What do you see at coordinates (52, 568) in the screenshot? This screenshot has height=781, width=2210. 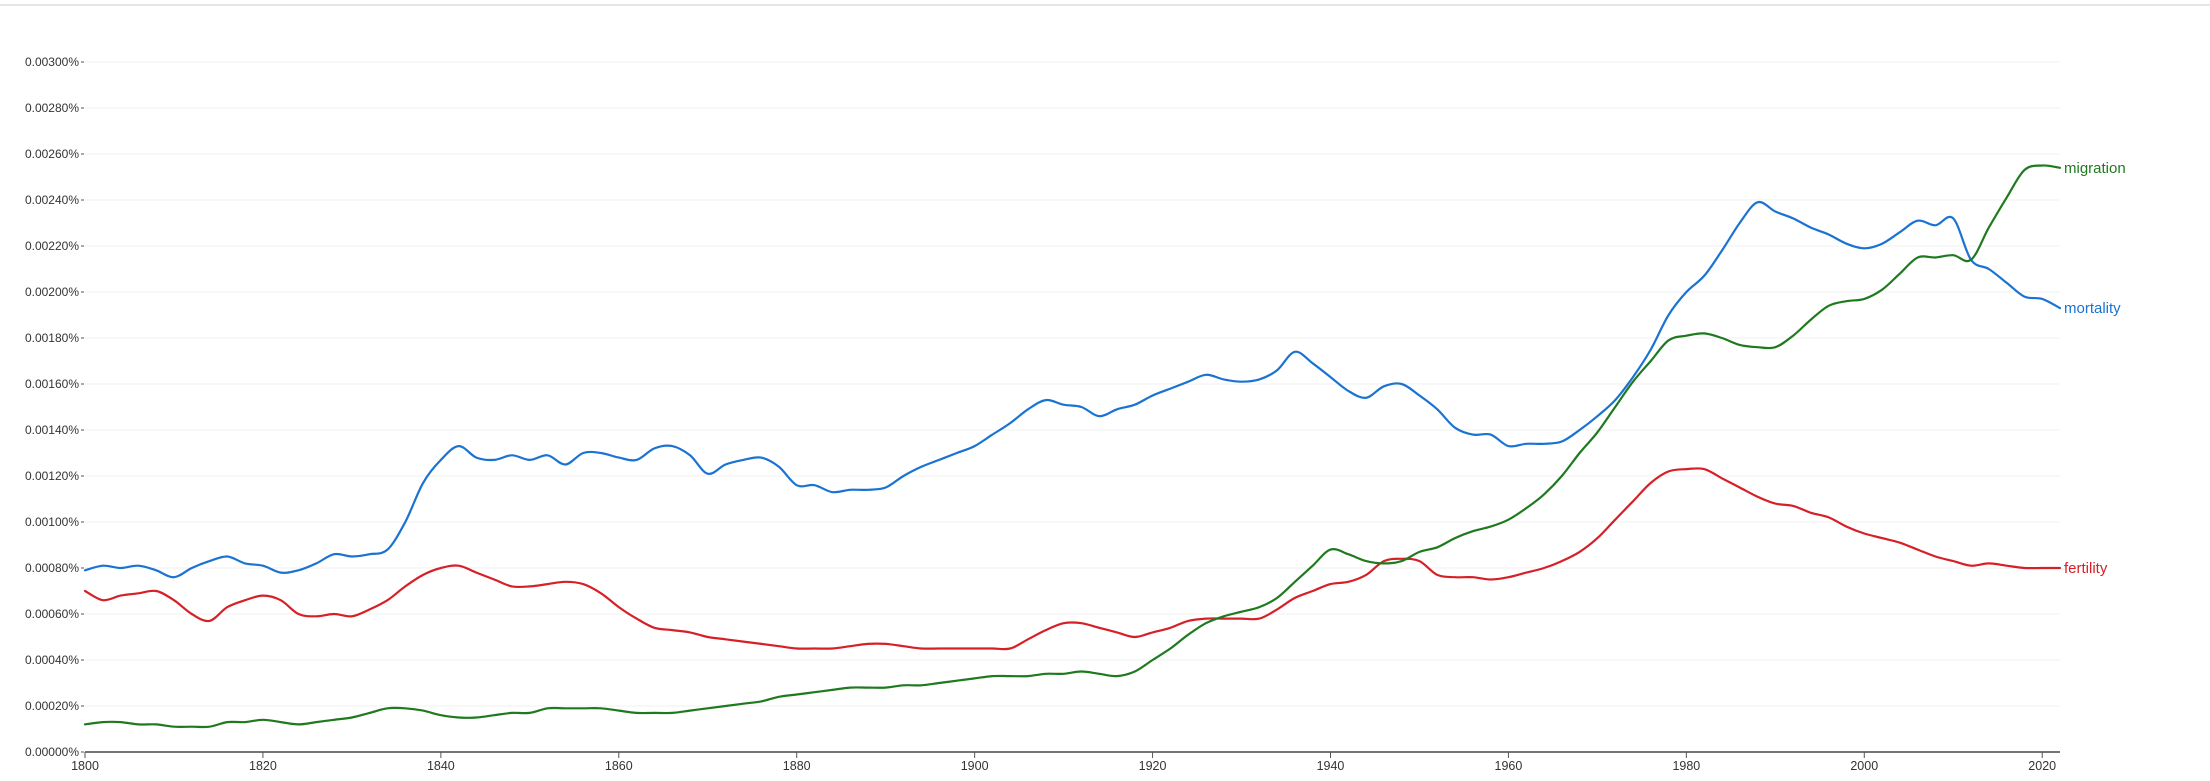 I see `y-tick-label: 0.00080%` at bounding box center [52, 568].